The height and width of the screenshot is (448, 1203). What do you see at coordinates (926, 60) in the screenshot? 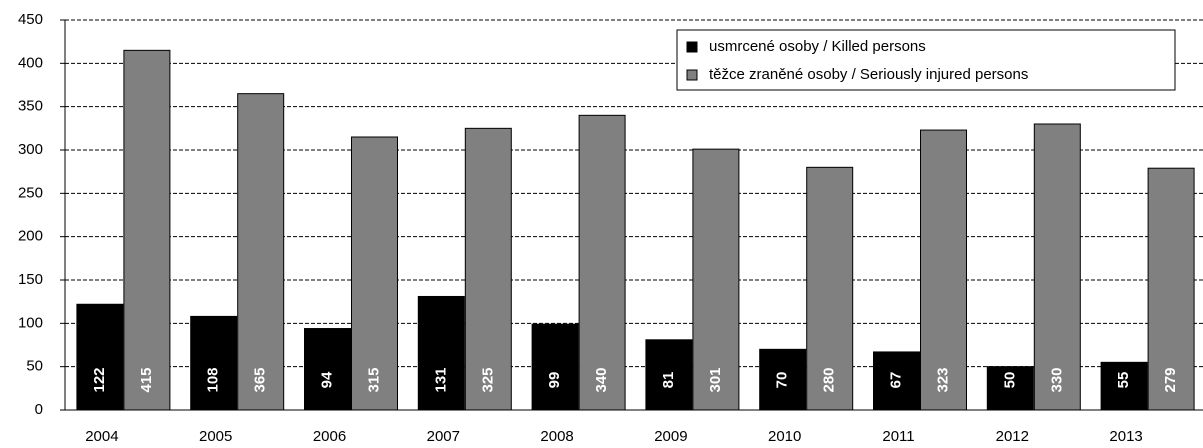
I see `legend-box` at bounding box center [926, 60].